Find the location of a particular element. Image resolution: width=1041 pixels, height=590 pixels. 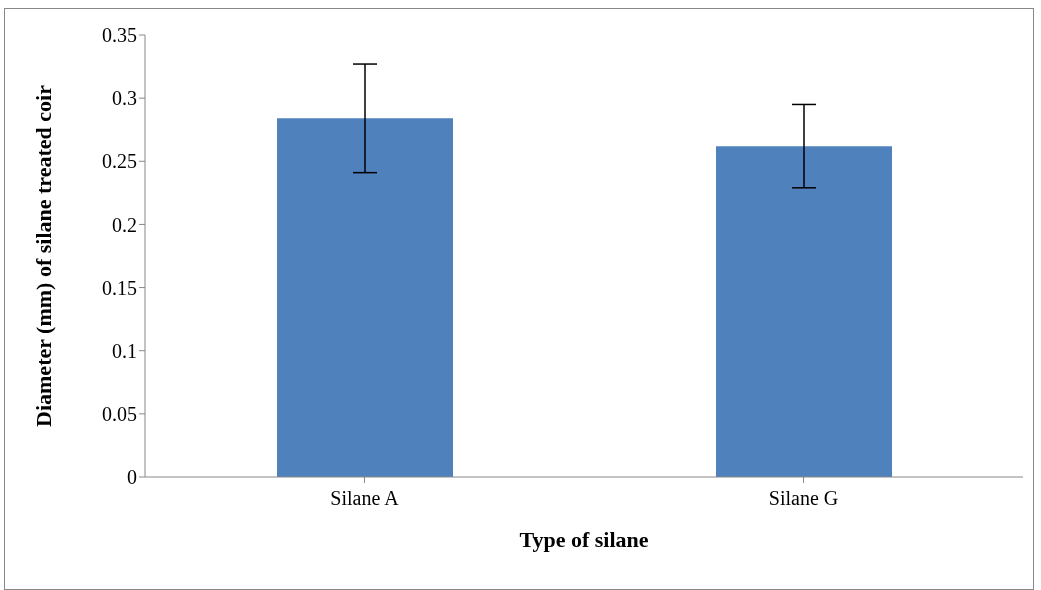

y-tick-label: 0.25 is located at coordinates (119, 161).